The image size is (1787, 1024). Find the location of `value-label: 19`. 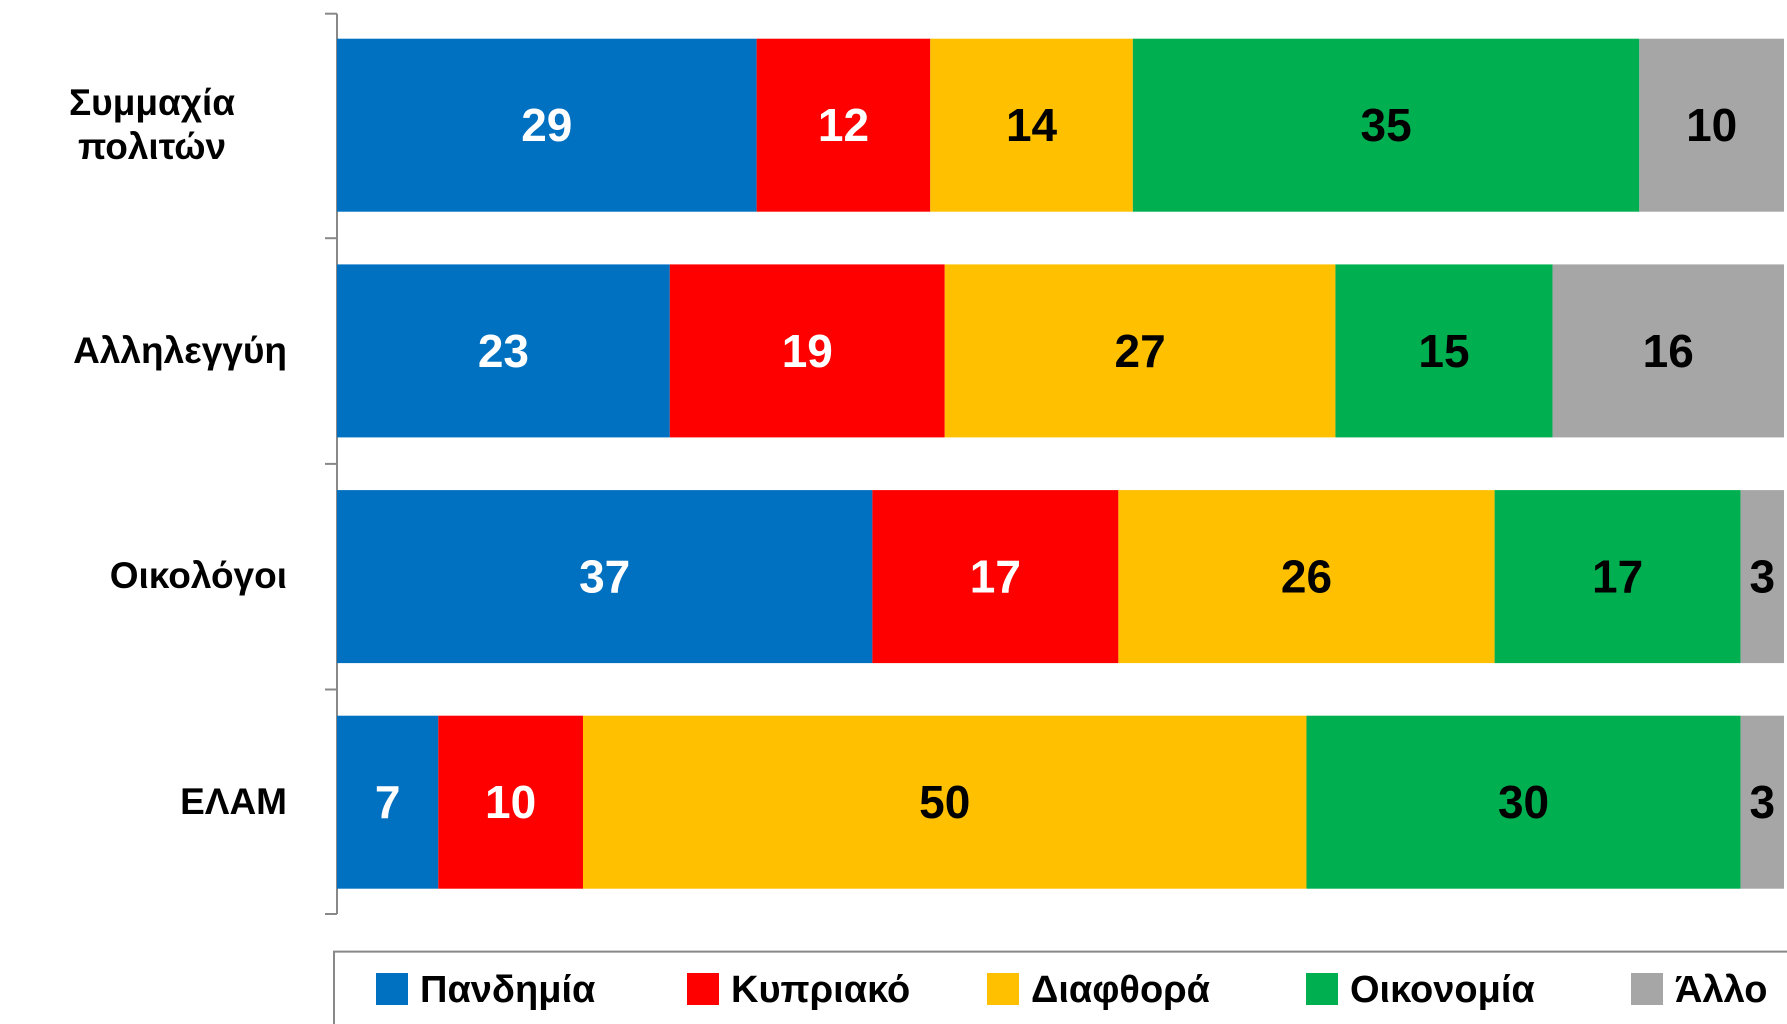

value-label: 19 is located at coordinates (807, 351).